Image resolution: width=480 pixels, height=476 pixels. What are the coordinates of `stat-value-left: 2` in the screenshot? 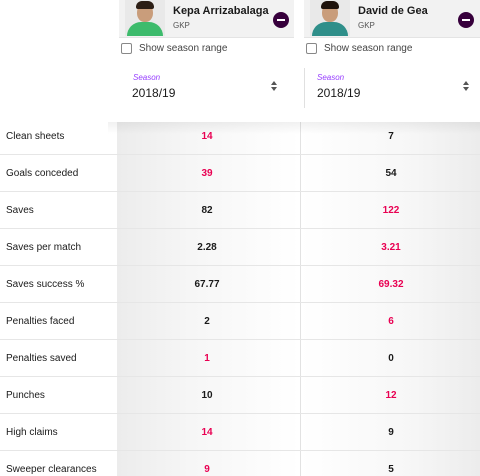 It's located at (207, 321).